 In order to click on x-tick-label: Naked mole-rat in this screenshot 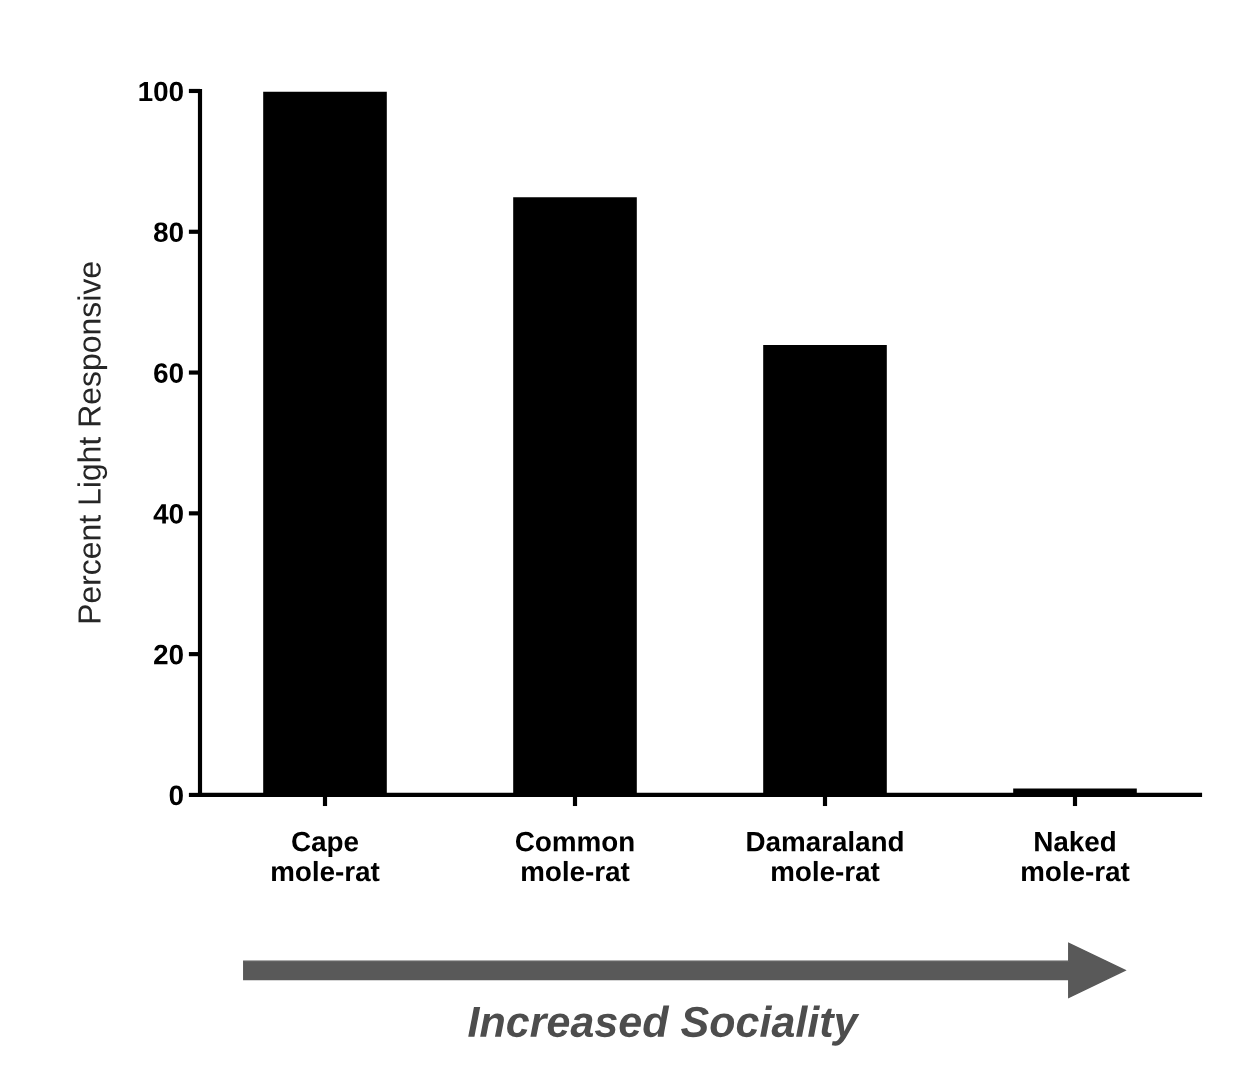, I will do `click(1076, 856)`.